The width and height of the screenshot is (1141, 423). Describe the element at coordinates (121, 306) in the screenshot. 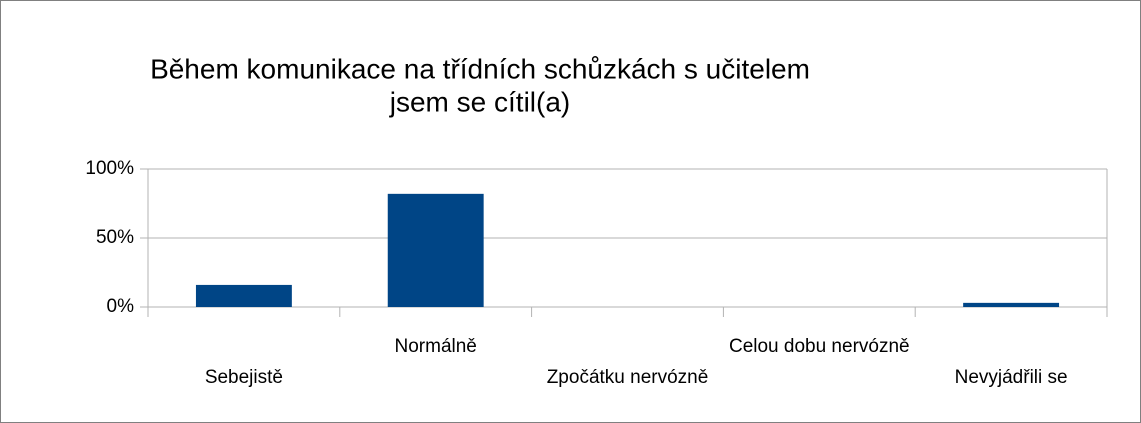

I see `y-tick-label: 0%` at that location.